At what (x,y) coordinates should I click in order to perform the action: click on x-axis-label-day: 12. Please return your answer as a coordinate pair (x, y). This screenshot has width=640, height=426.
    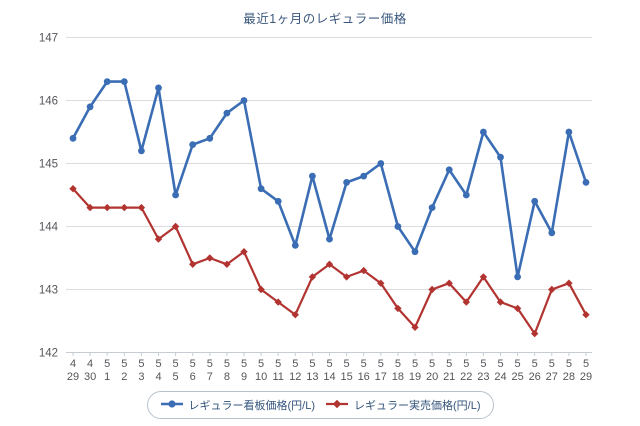
    Looking at the image, I should click on (295, 377).